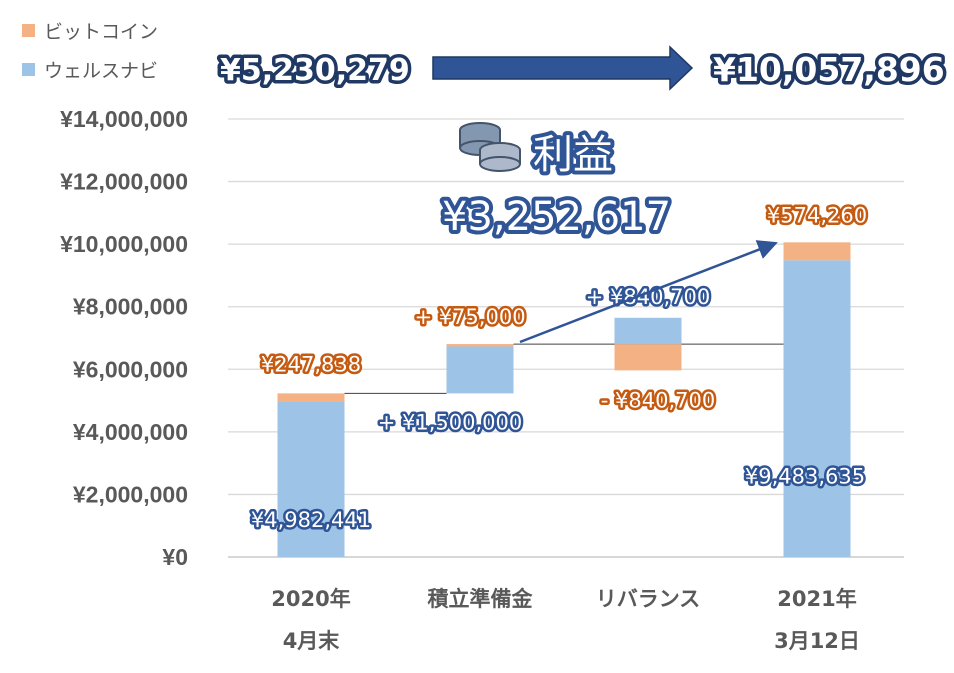 Image resolution: width=954 pixels, height=673 pixels. I want to click on data-label-bitcoin: + ¥75,000, so click(469, 317).